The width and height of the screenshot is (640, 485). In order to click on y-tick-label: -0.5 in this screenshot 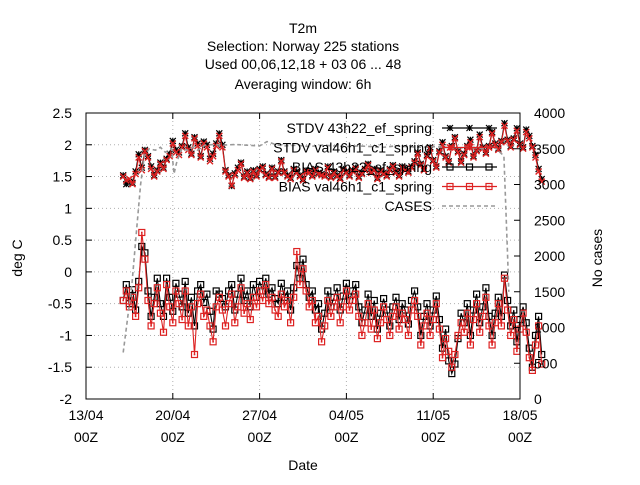, I will do `click(60, 304)`.